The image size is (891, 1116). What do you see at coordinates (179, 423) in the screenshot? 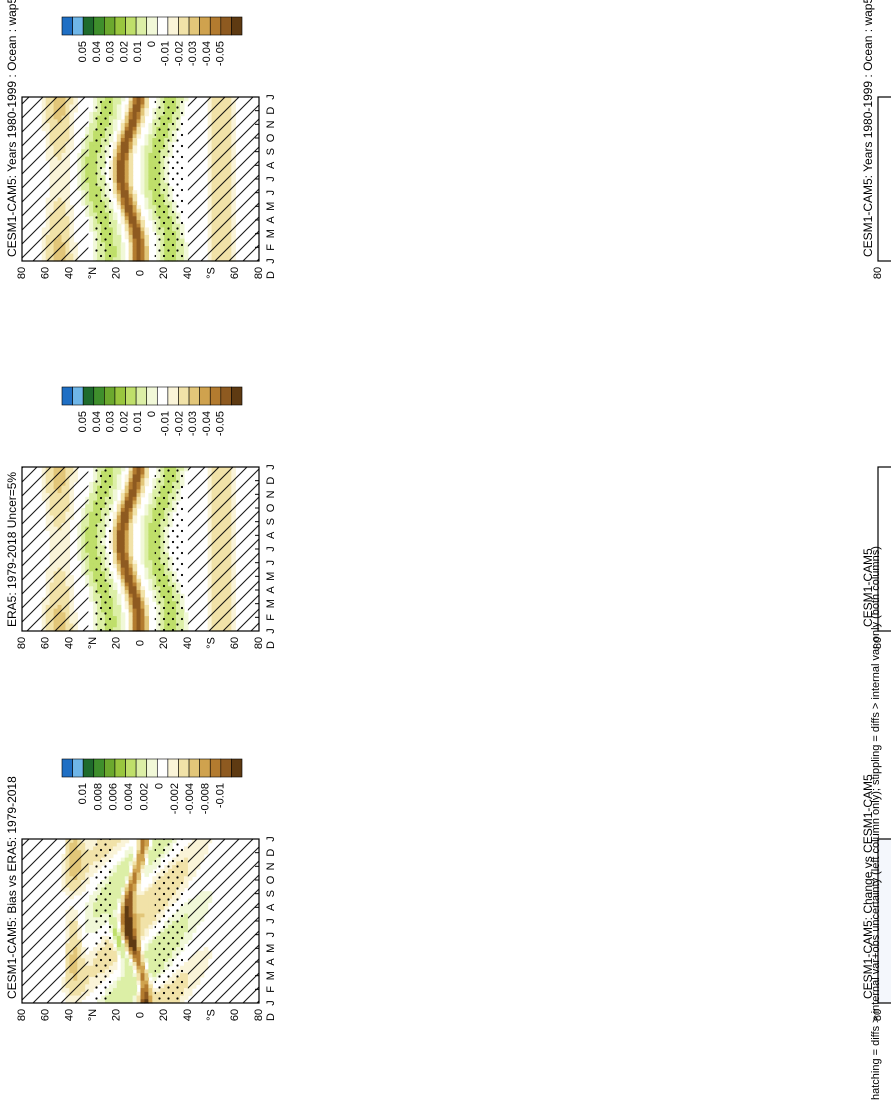
I see `colorbar-label: -0.02` at bounding box center [179, 423].